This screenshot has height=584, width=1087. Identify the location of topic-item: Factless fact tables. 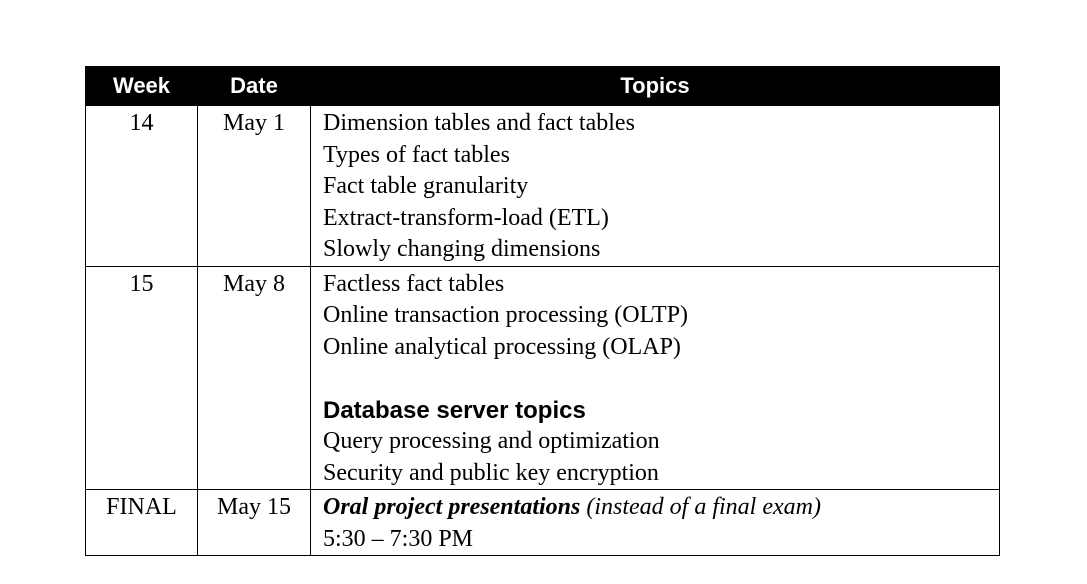
(414, 283).